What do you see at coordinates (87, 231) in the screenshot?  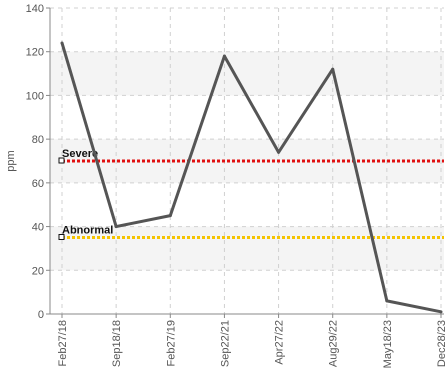 I see `threshold-label: Abnormal` at bounding box center [87, 231].